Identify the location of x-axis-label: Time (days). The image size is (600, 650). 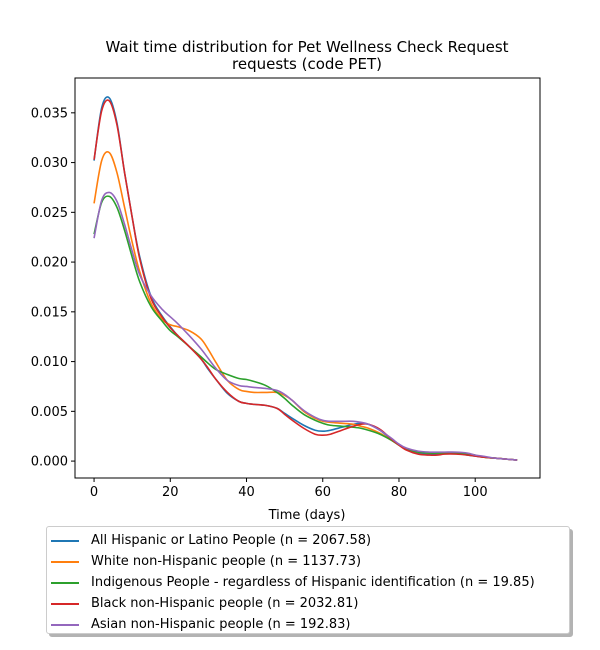
(307, 515).